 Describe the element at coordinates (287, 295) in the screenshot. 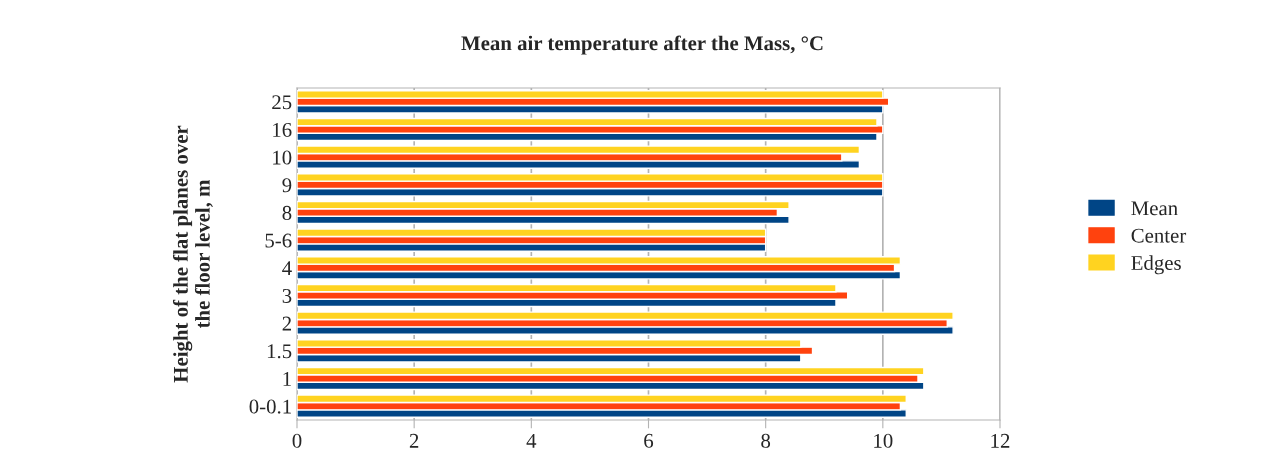

I see `y-tick-label: 3` at that location.